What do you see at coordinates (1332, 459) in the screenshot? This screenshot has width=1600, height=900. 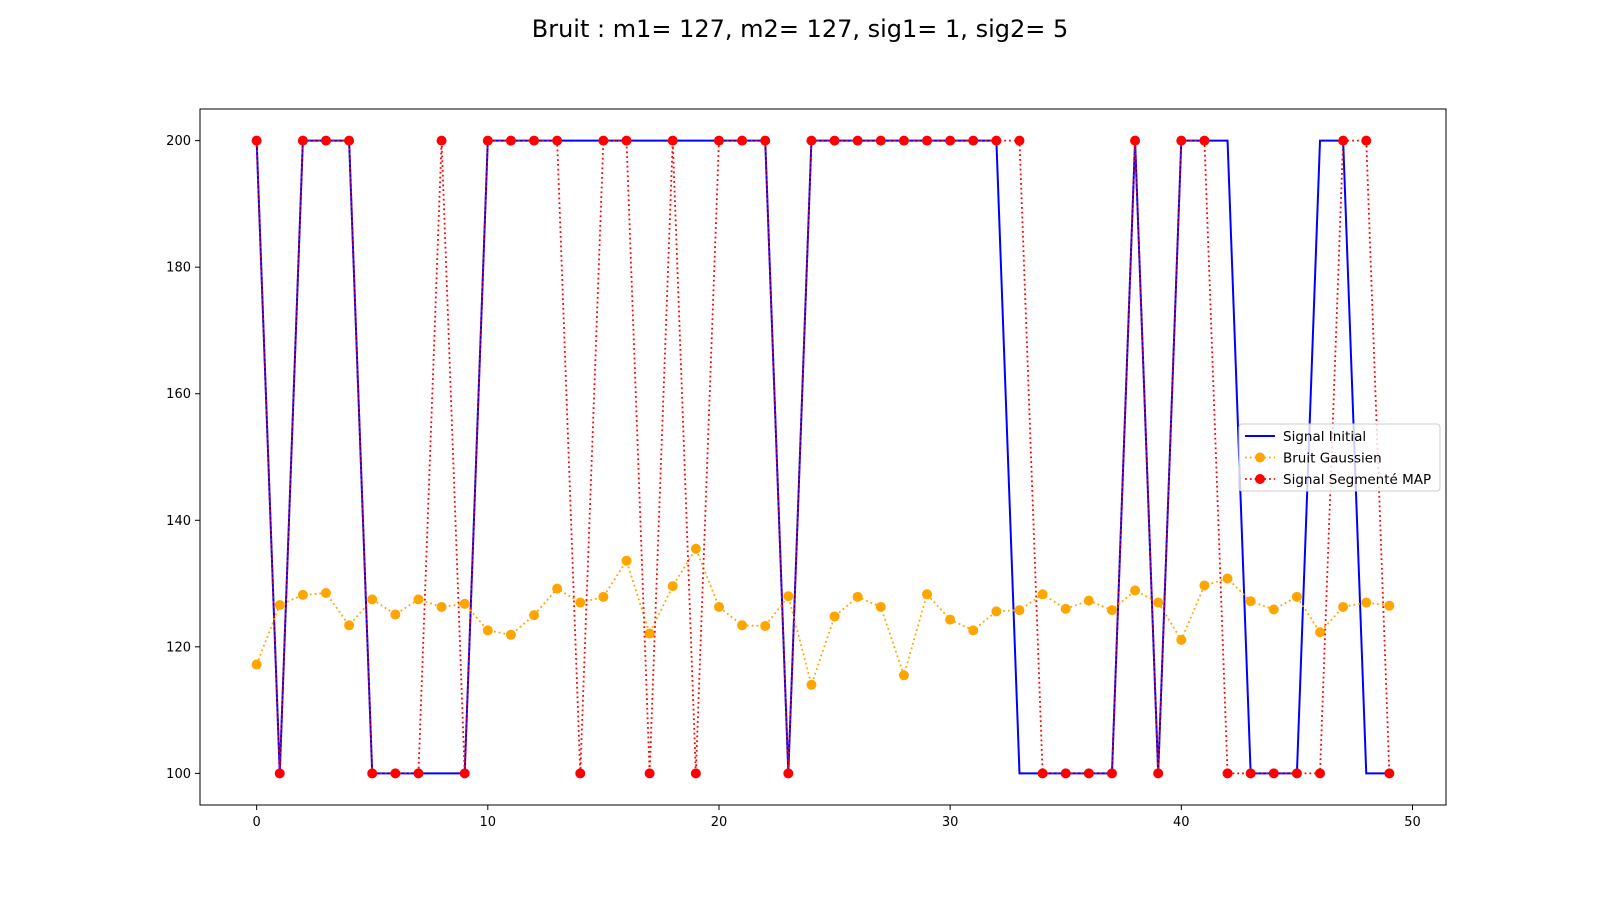 I see `legend-label-1: Bruit Gaussien` at bounding box center [1332, 459].